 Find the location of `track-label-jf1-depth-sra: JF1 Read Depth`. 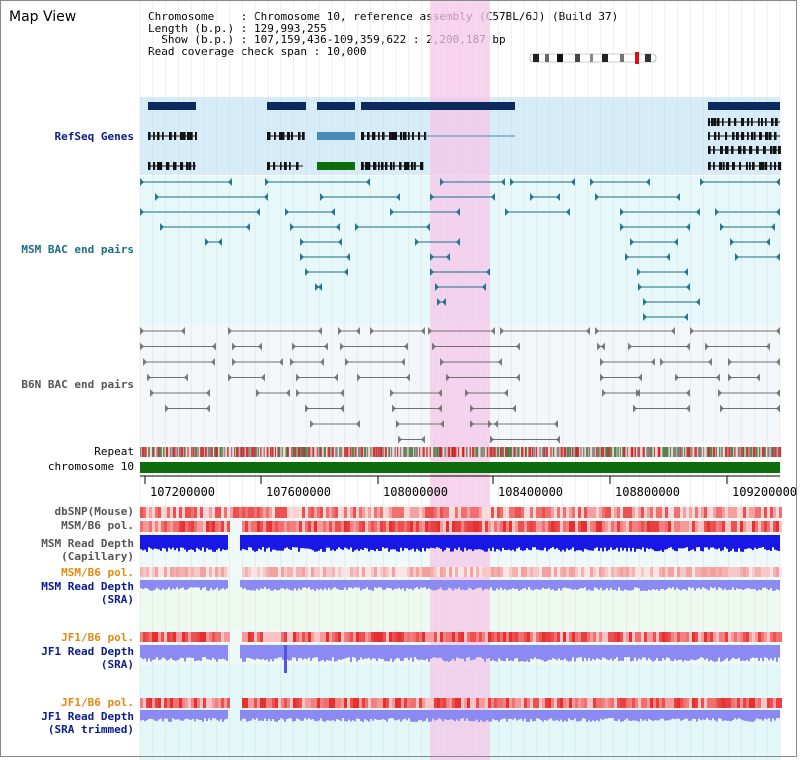

track-label-jf1-depth-sra: JF1 Read Depth is located at coordinates (87, 651).